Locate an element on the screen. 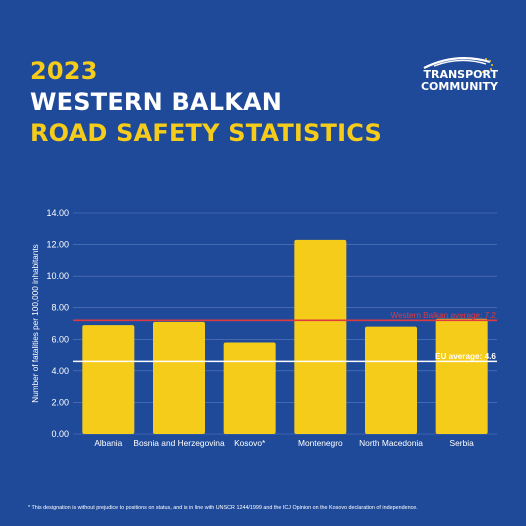  x-tick-label-4: North Macedonia is located at coordinates (391, 443).